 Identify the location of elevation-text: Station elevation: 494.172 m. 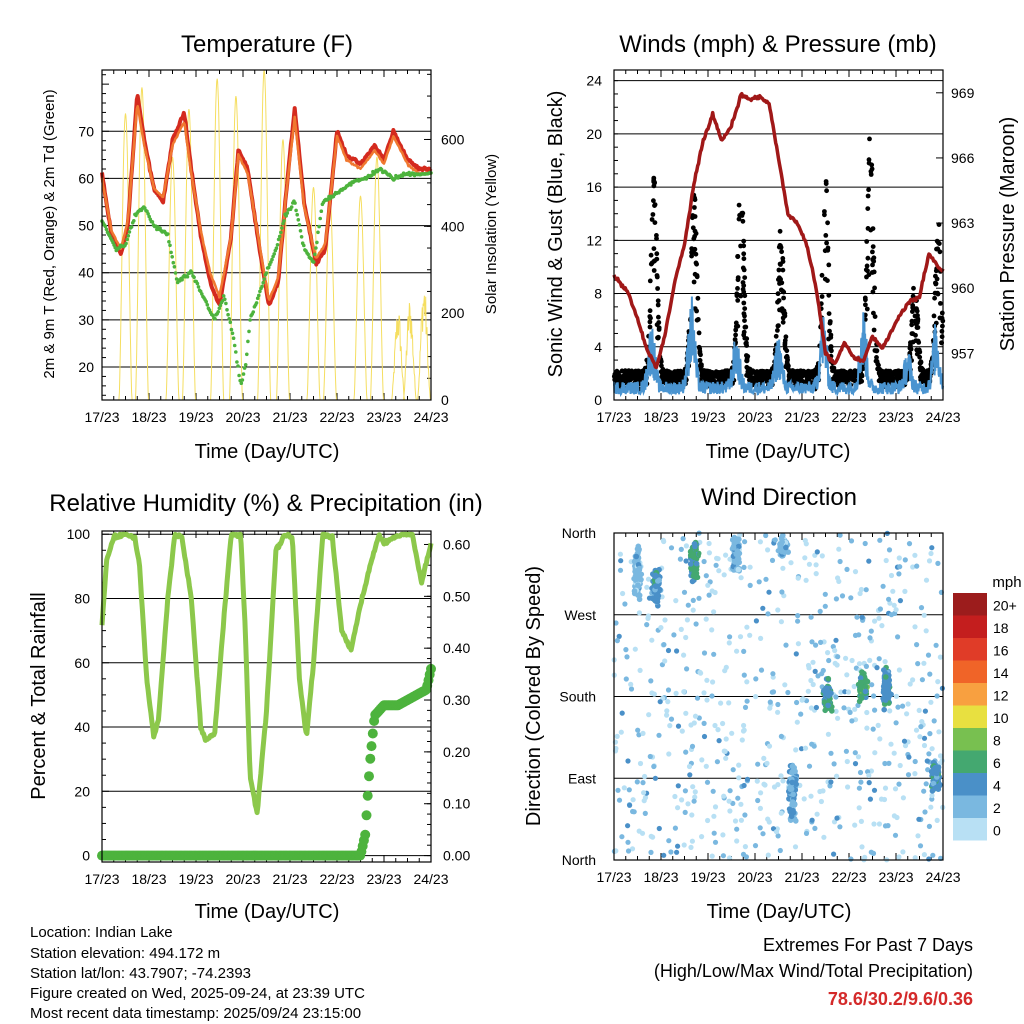
(125, 953).